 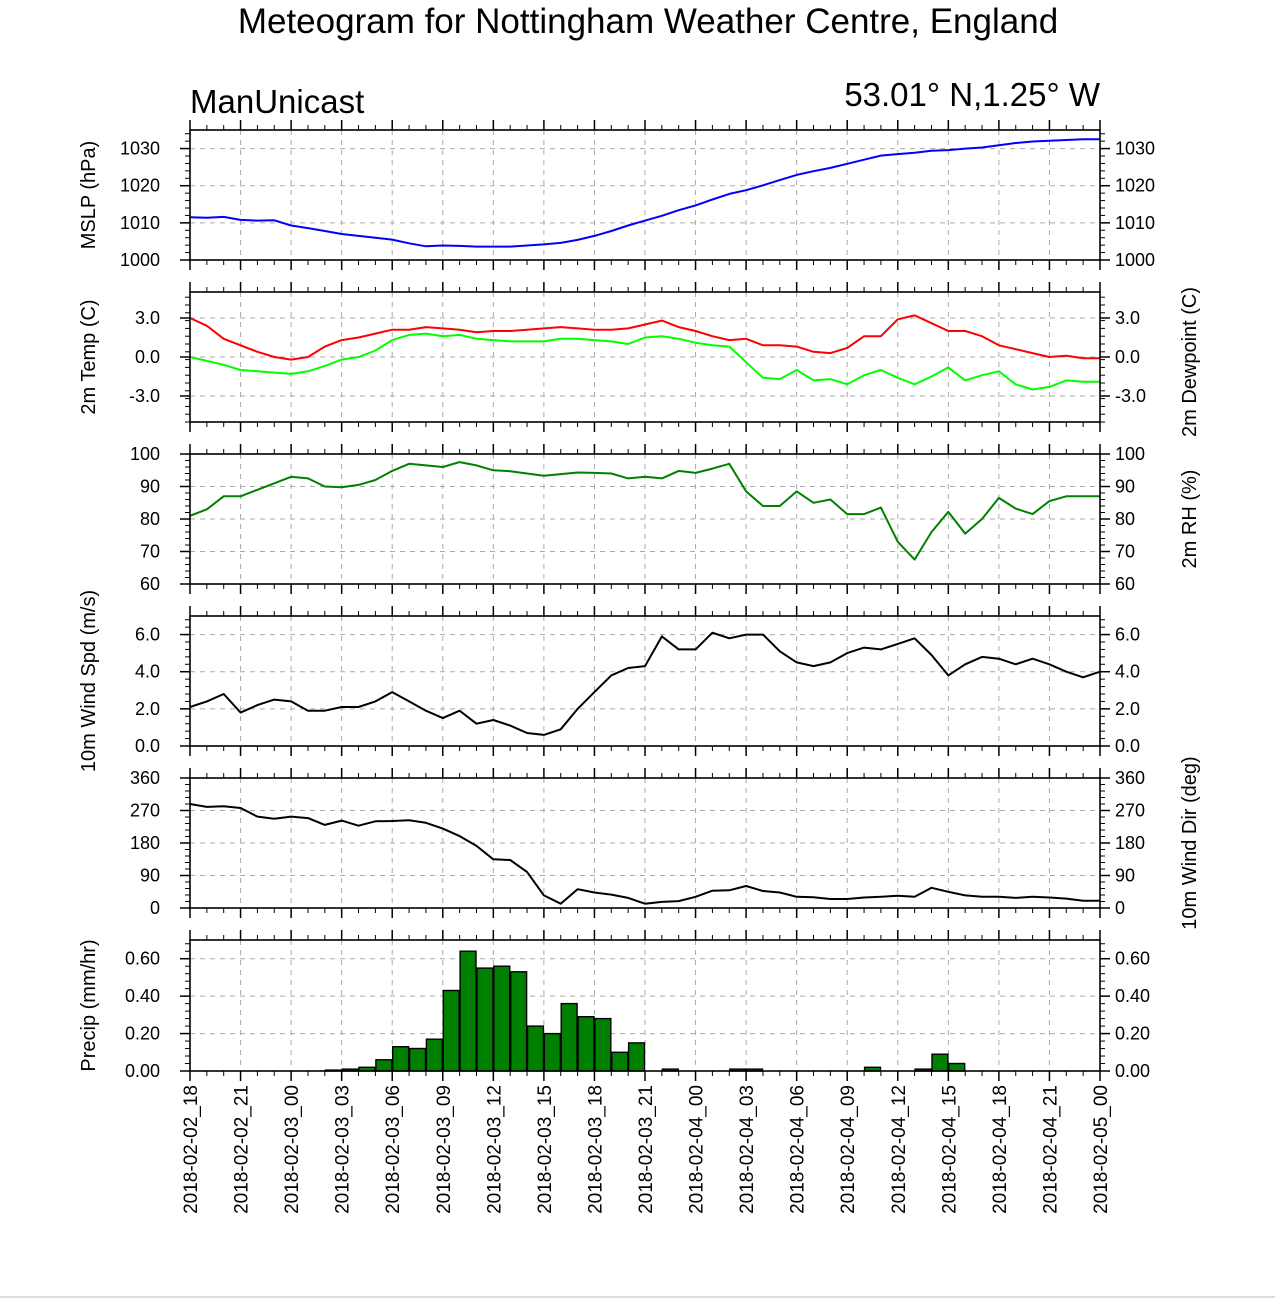 What do you see at coordinates (1130, 811) in the screenshot?
I see `y-tick-label-right: 270` at bounding box center [1130, 811].